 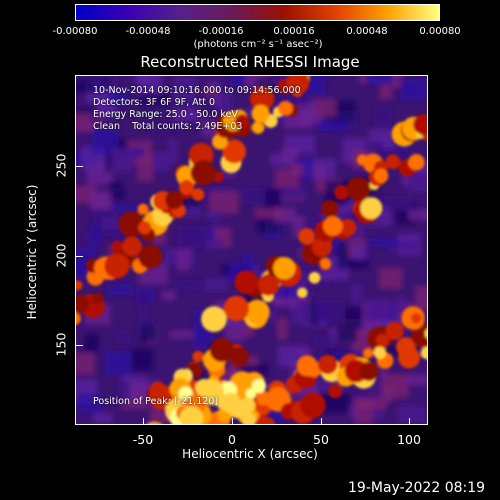 I want to click on energy-range: Energy Range: 25.0 - 50.0 keV, so click(x=165, y=114).